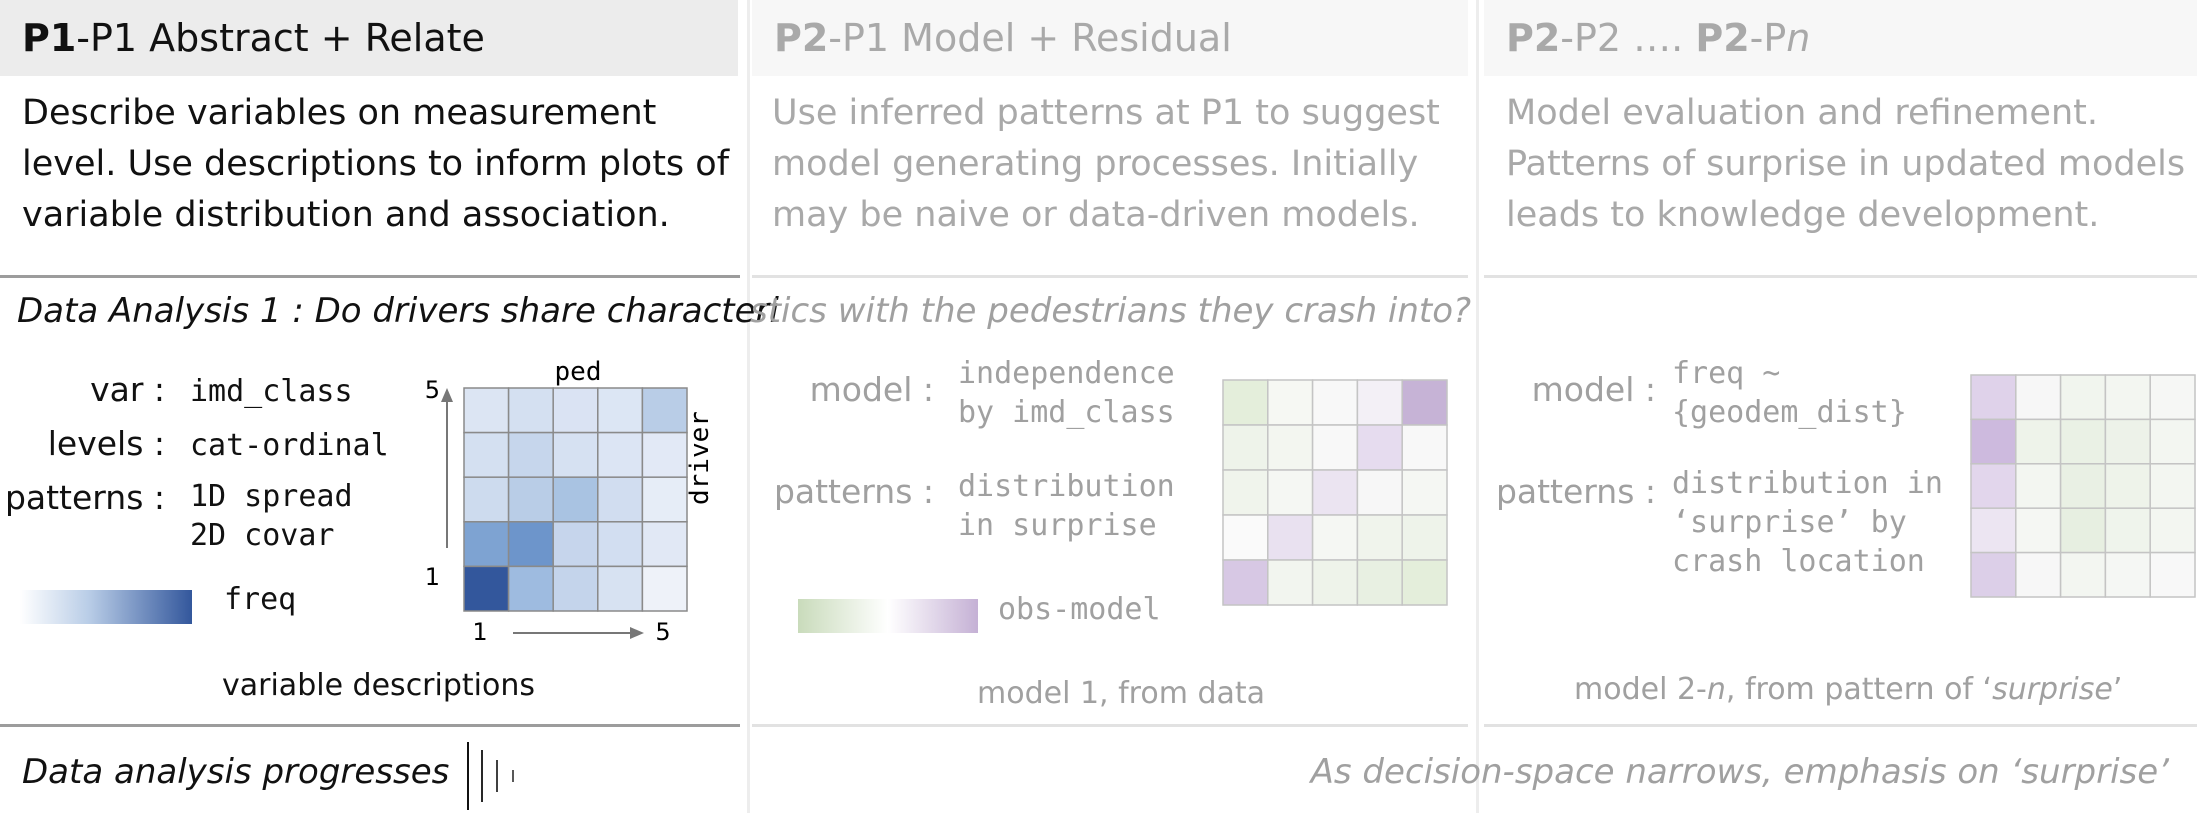 This screenshot has width=2197, height=813. What do you see at coordinates (2052, 689) in the screenshot?
I see `caption-surprise: surprise` at bounding box center [2052, 689].